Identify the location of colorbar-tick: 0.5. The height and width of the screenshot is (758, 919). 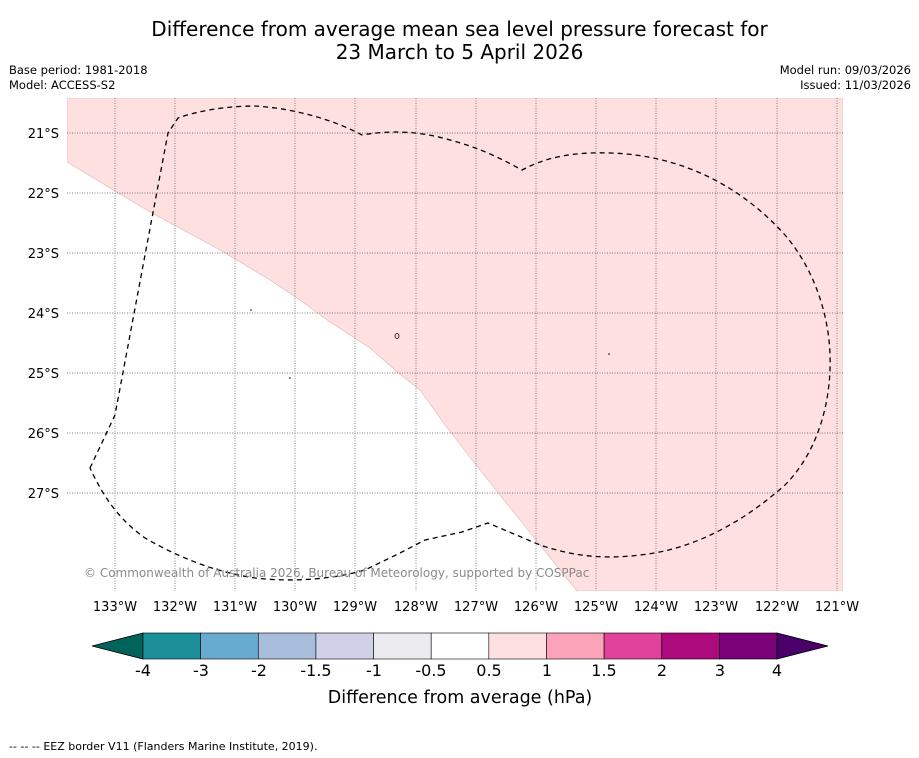
(488, 670).